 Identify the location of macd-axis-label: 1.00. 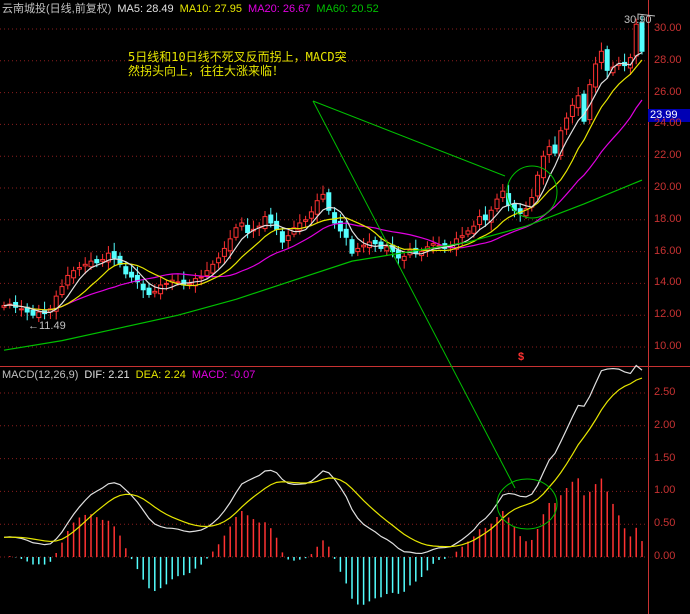
(665, 490).